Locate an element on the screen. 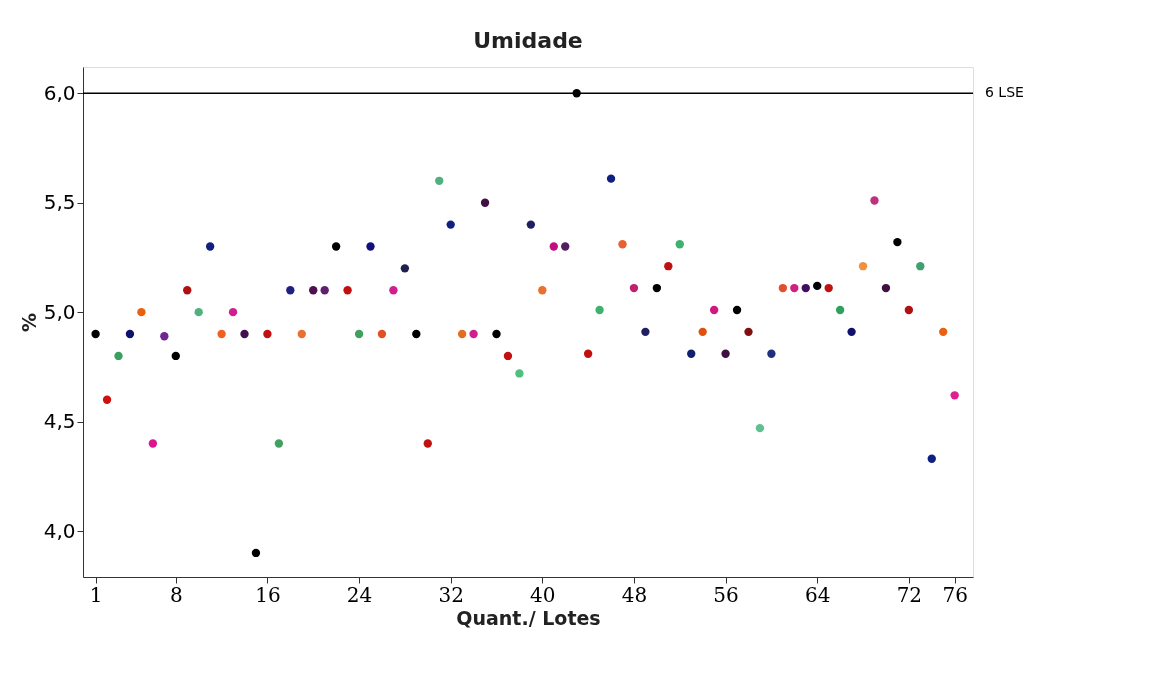 This screenshot has width=1154, height=698. x-tick-label: 48 is located at coordinates (634, 594).